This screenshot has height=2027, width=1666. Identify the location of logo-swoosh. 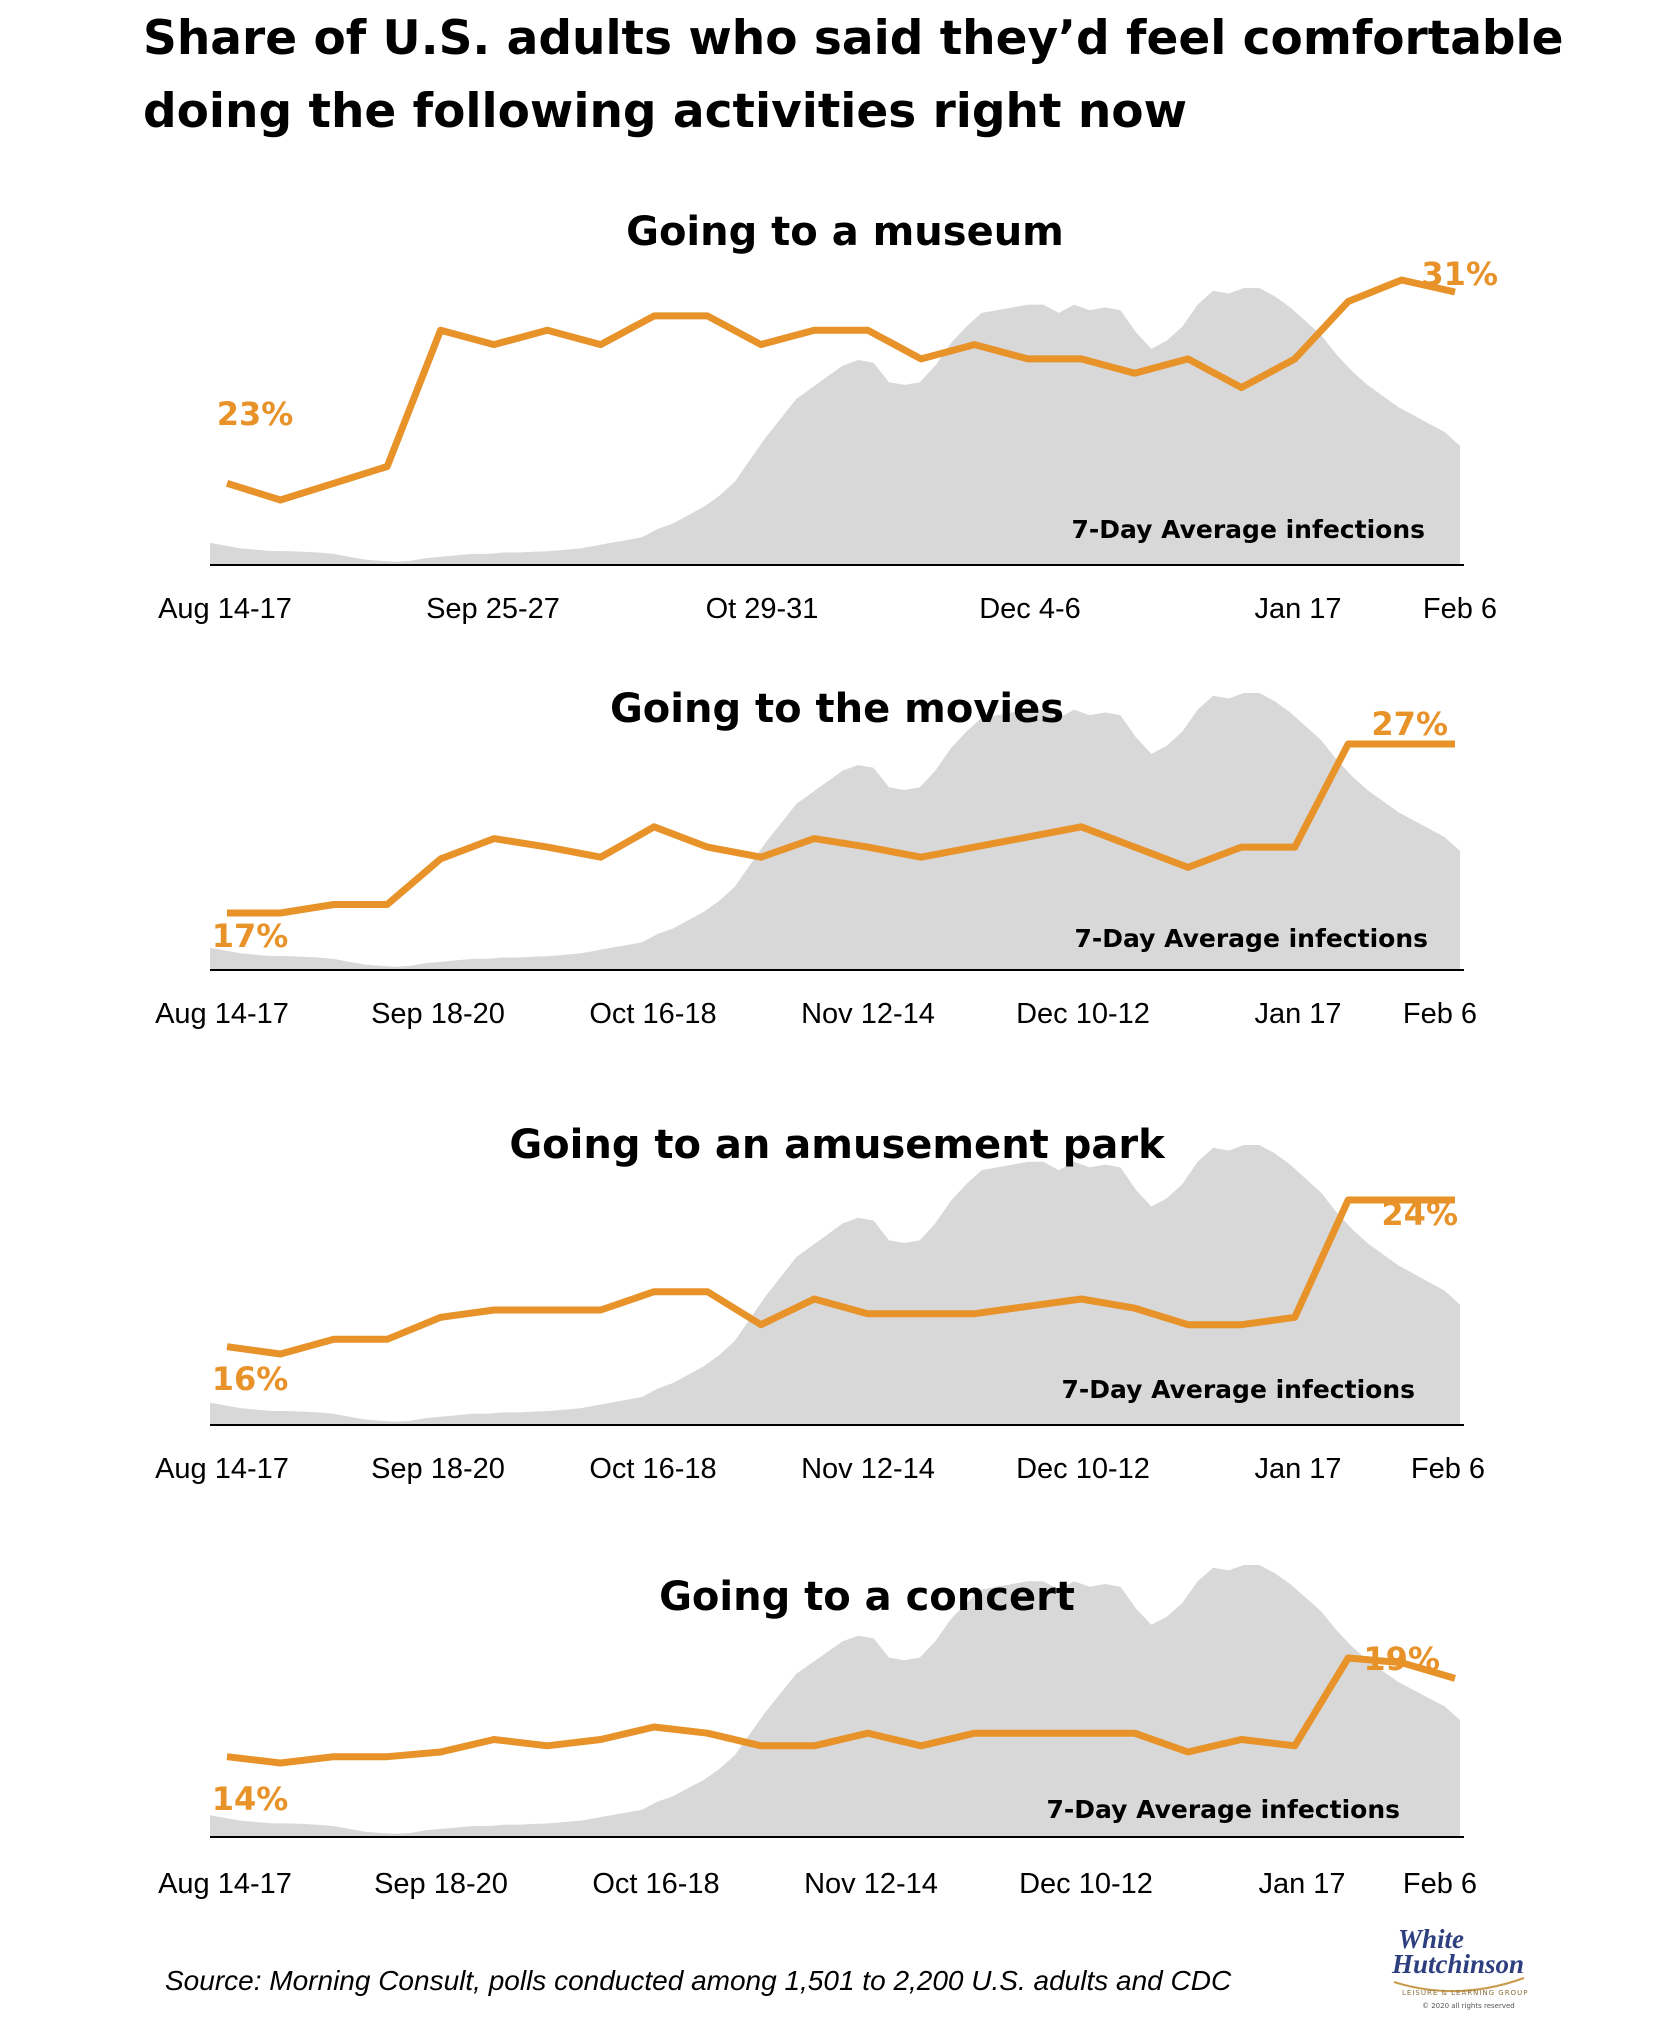
(1459, 1985).